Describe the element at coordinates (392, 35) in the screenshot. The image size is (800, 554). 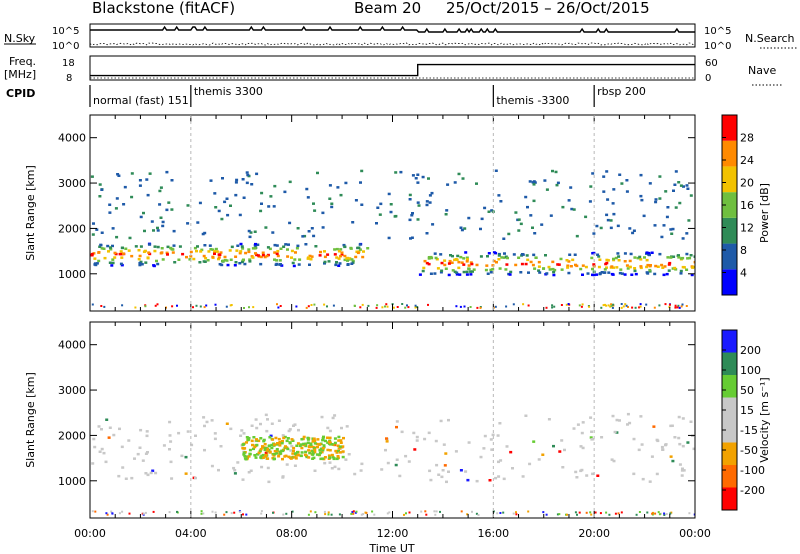
I see `nsky-series` at that location.